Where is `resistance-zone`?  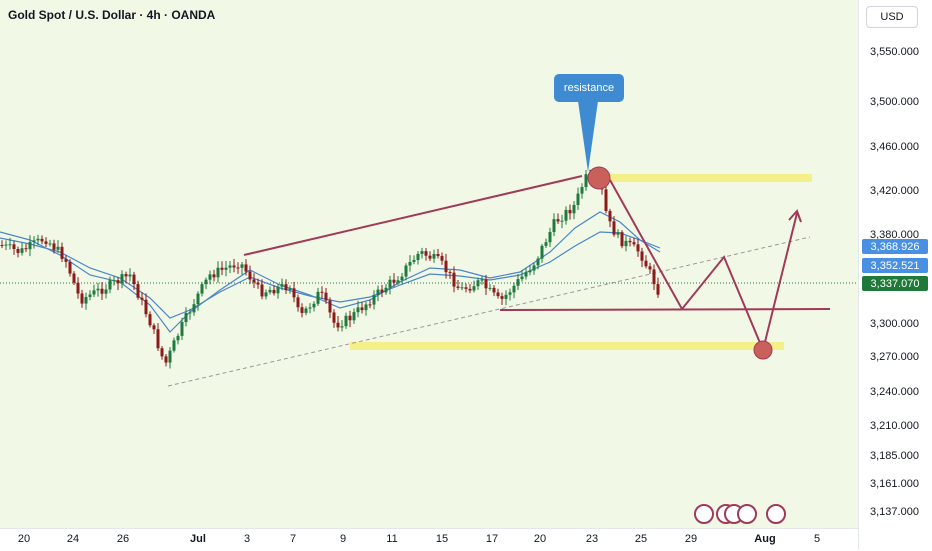
resistance-zone is located at coordinates (706, 178).